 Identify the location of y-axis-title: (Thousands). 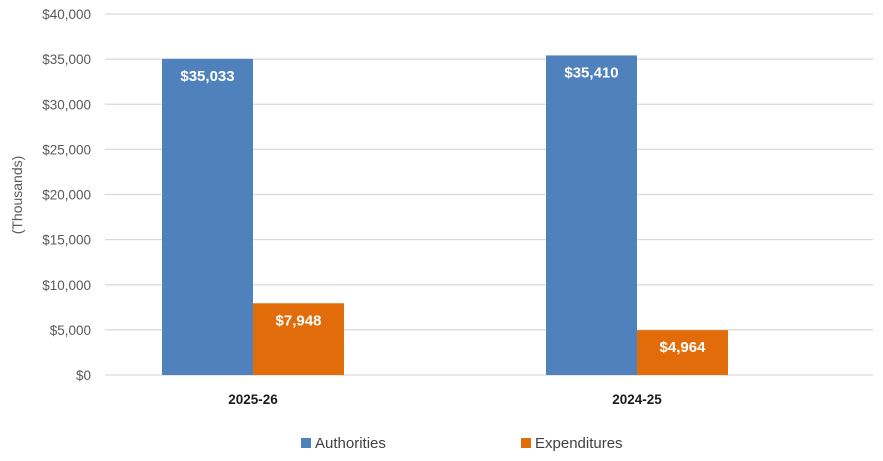
(17, 195).